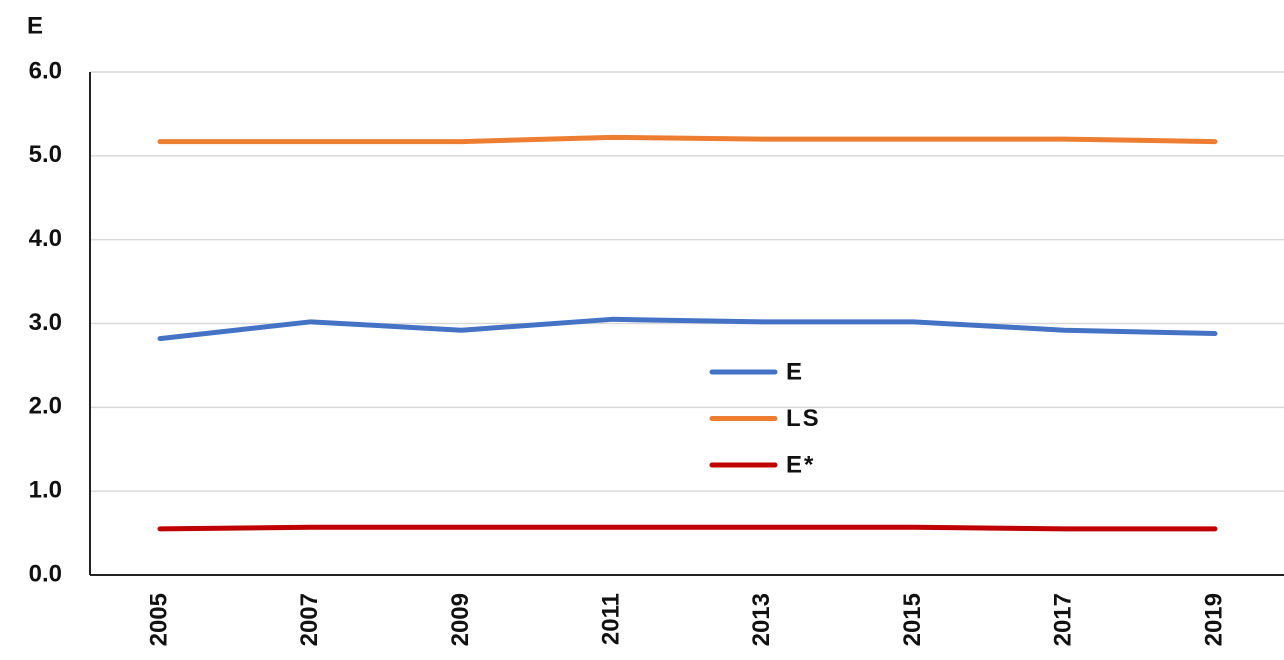  Describe the element at coordinates (912, 619) in the screenshot. I see `x-tick-label: 2015` at that location.